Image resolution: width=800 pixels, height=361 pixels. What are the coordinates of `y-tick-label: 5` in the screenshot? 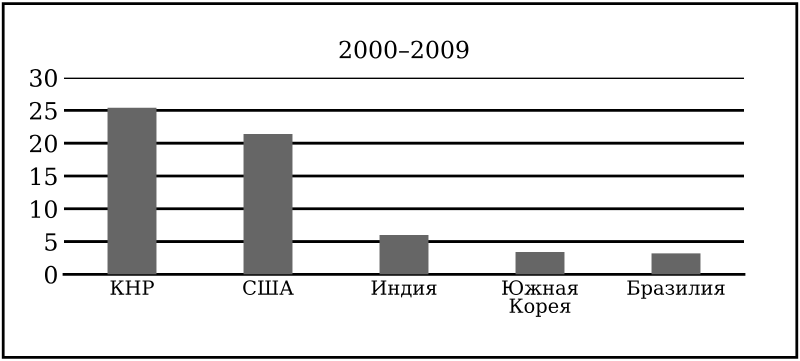 It's located at (51, 242).